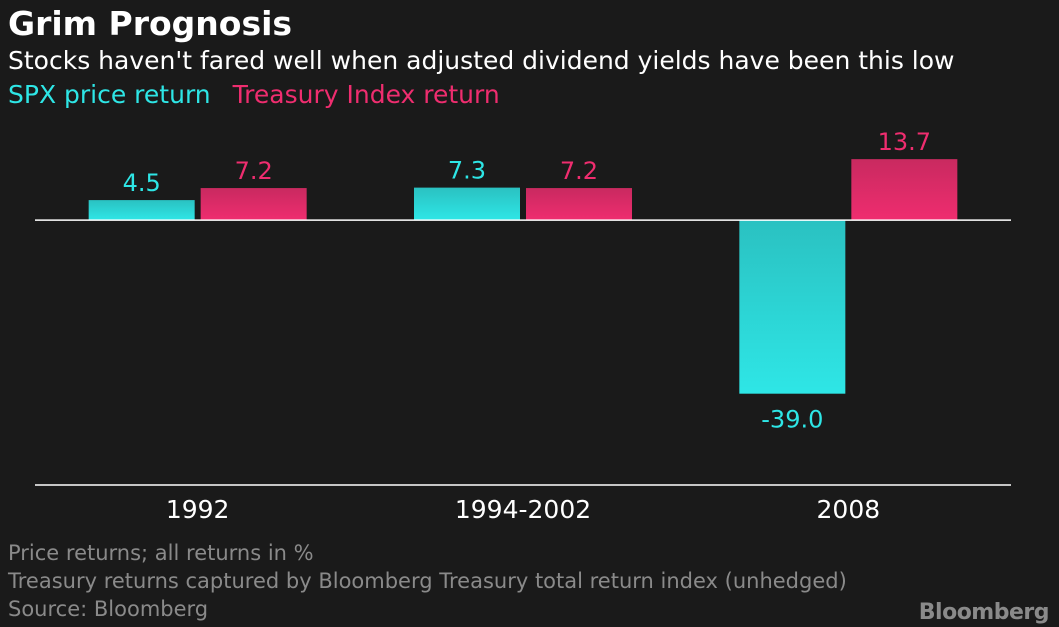  Describe the element at coordinates (579, 171) in the screenshot. I see `data-label-treasury-1: 7.2` at that location.